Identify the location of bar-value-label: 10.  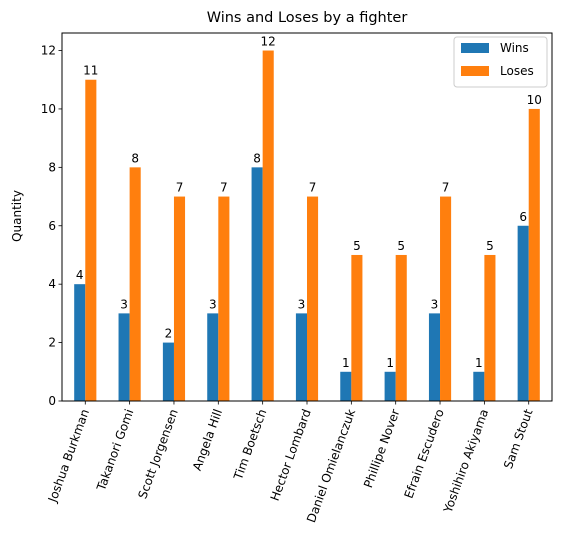
(534, 100).